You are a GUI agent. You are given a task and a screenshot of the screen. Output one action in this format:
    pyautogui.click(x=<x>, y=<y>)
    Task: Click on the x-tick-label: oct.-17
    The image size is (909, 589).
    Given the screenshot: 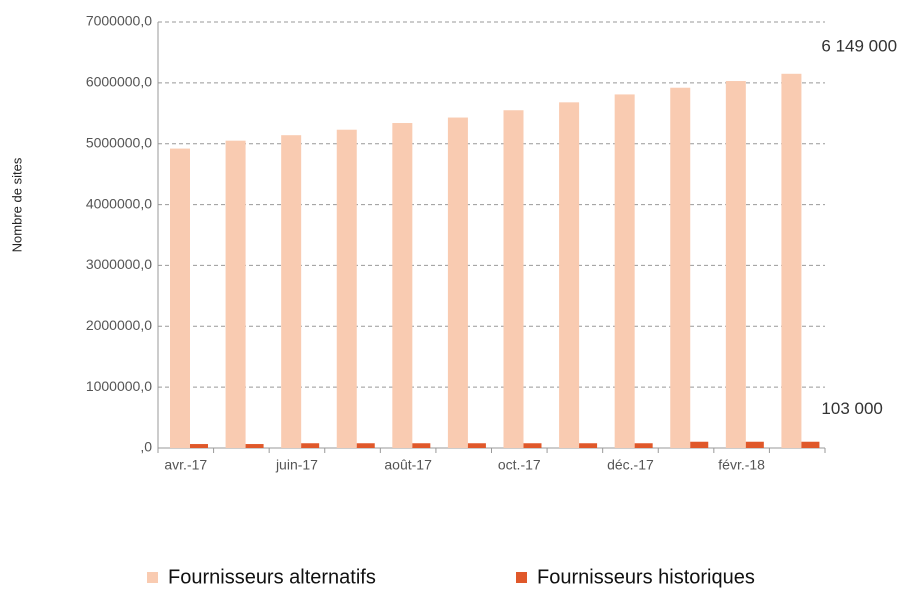 What is the action you would take?
    pyautogui.click(x=519, y=465)
    